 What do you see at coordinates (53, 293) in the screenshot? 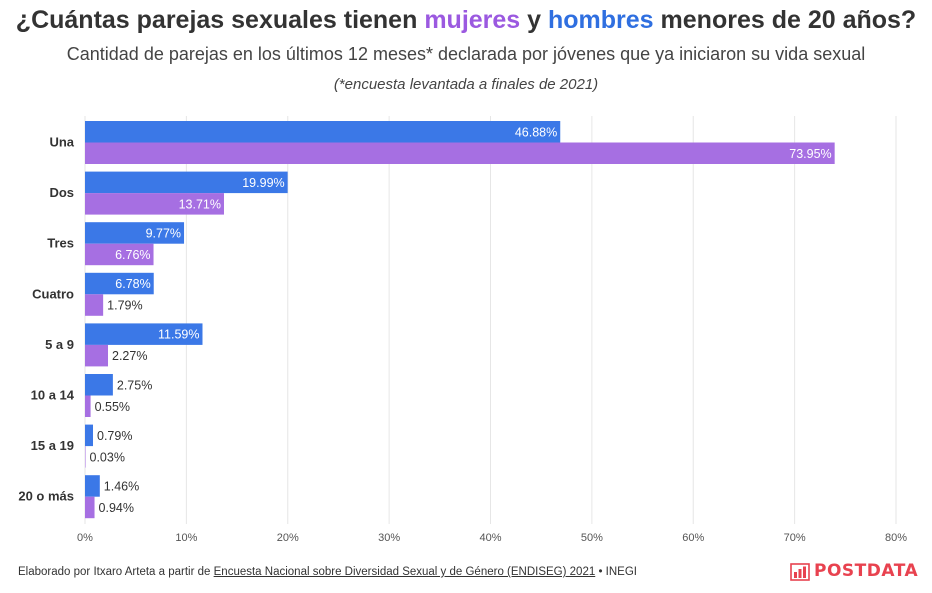
I see `category-label: Cuatro` at bounding box center [53, 293].